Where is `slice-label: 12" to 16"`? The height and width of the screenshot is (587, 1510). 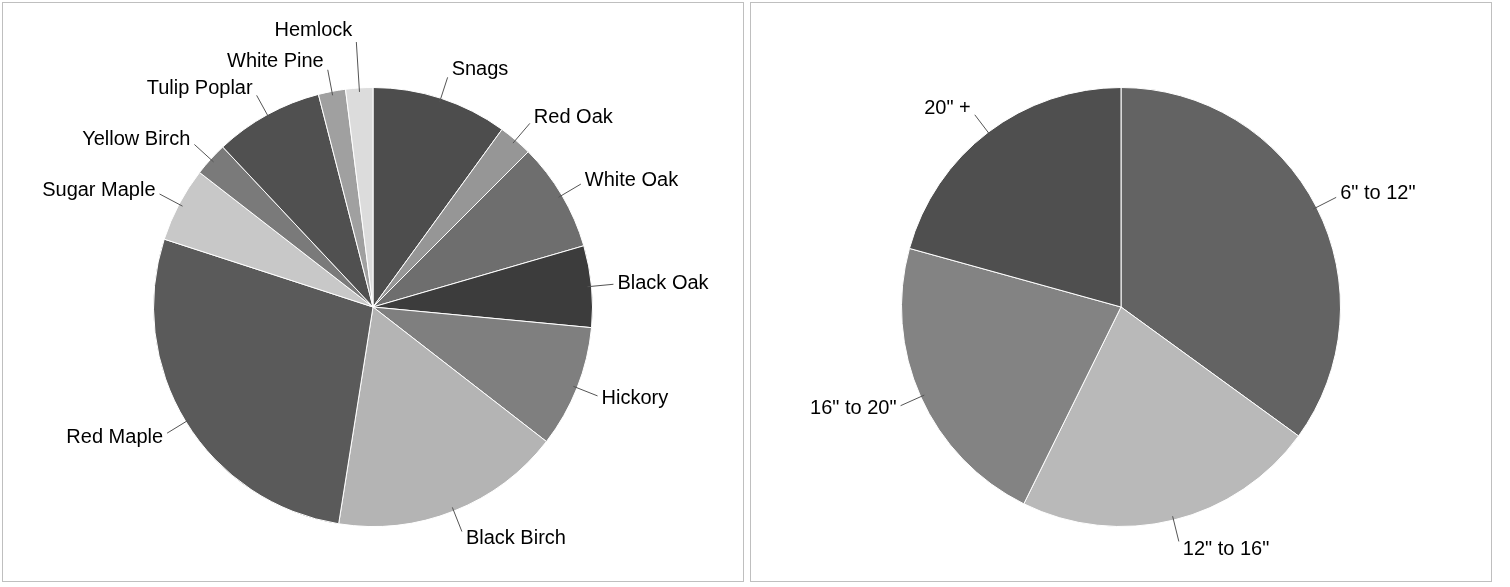 slice-label: 12" to 16" is located at coordinates (1226, 547).